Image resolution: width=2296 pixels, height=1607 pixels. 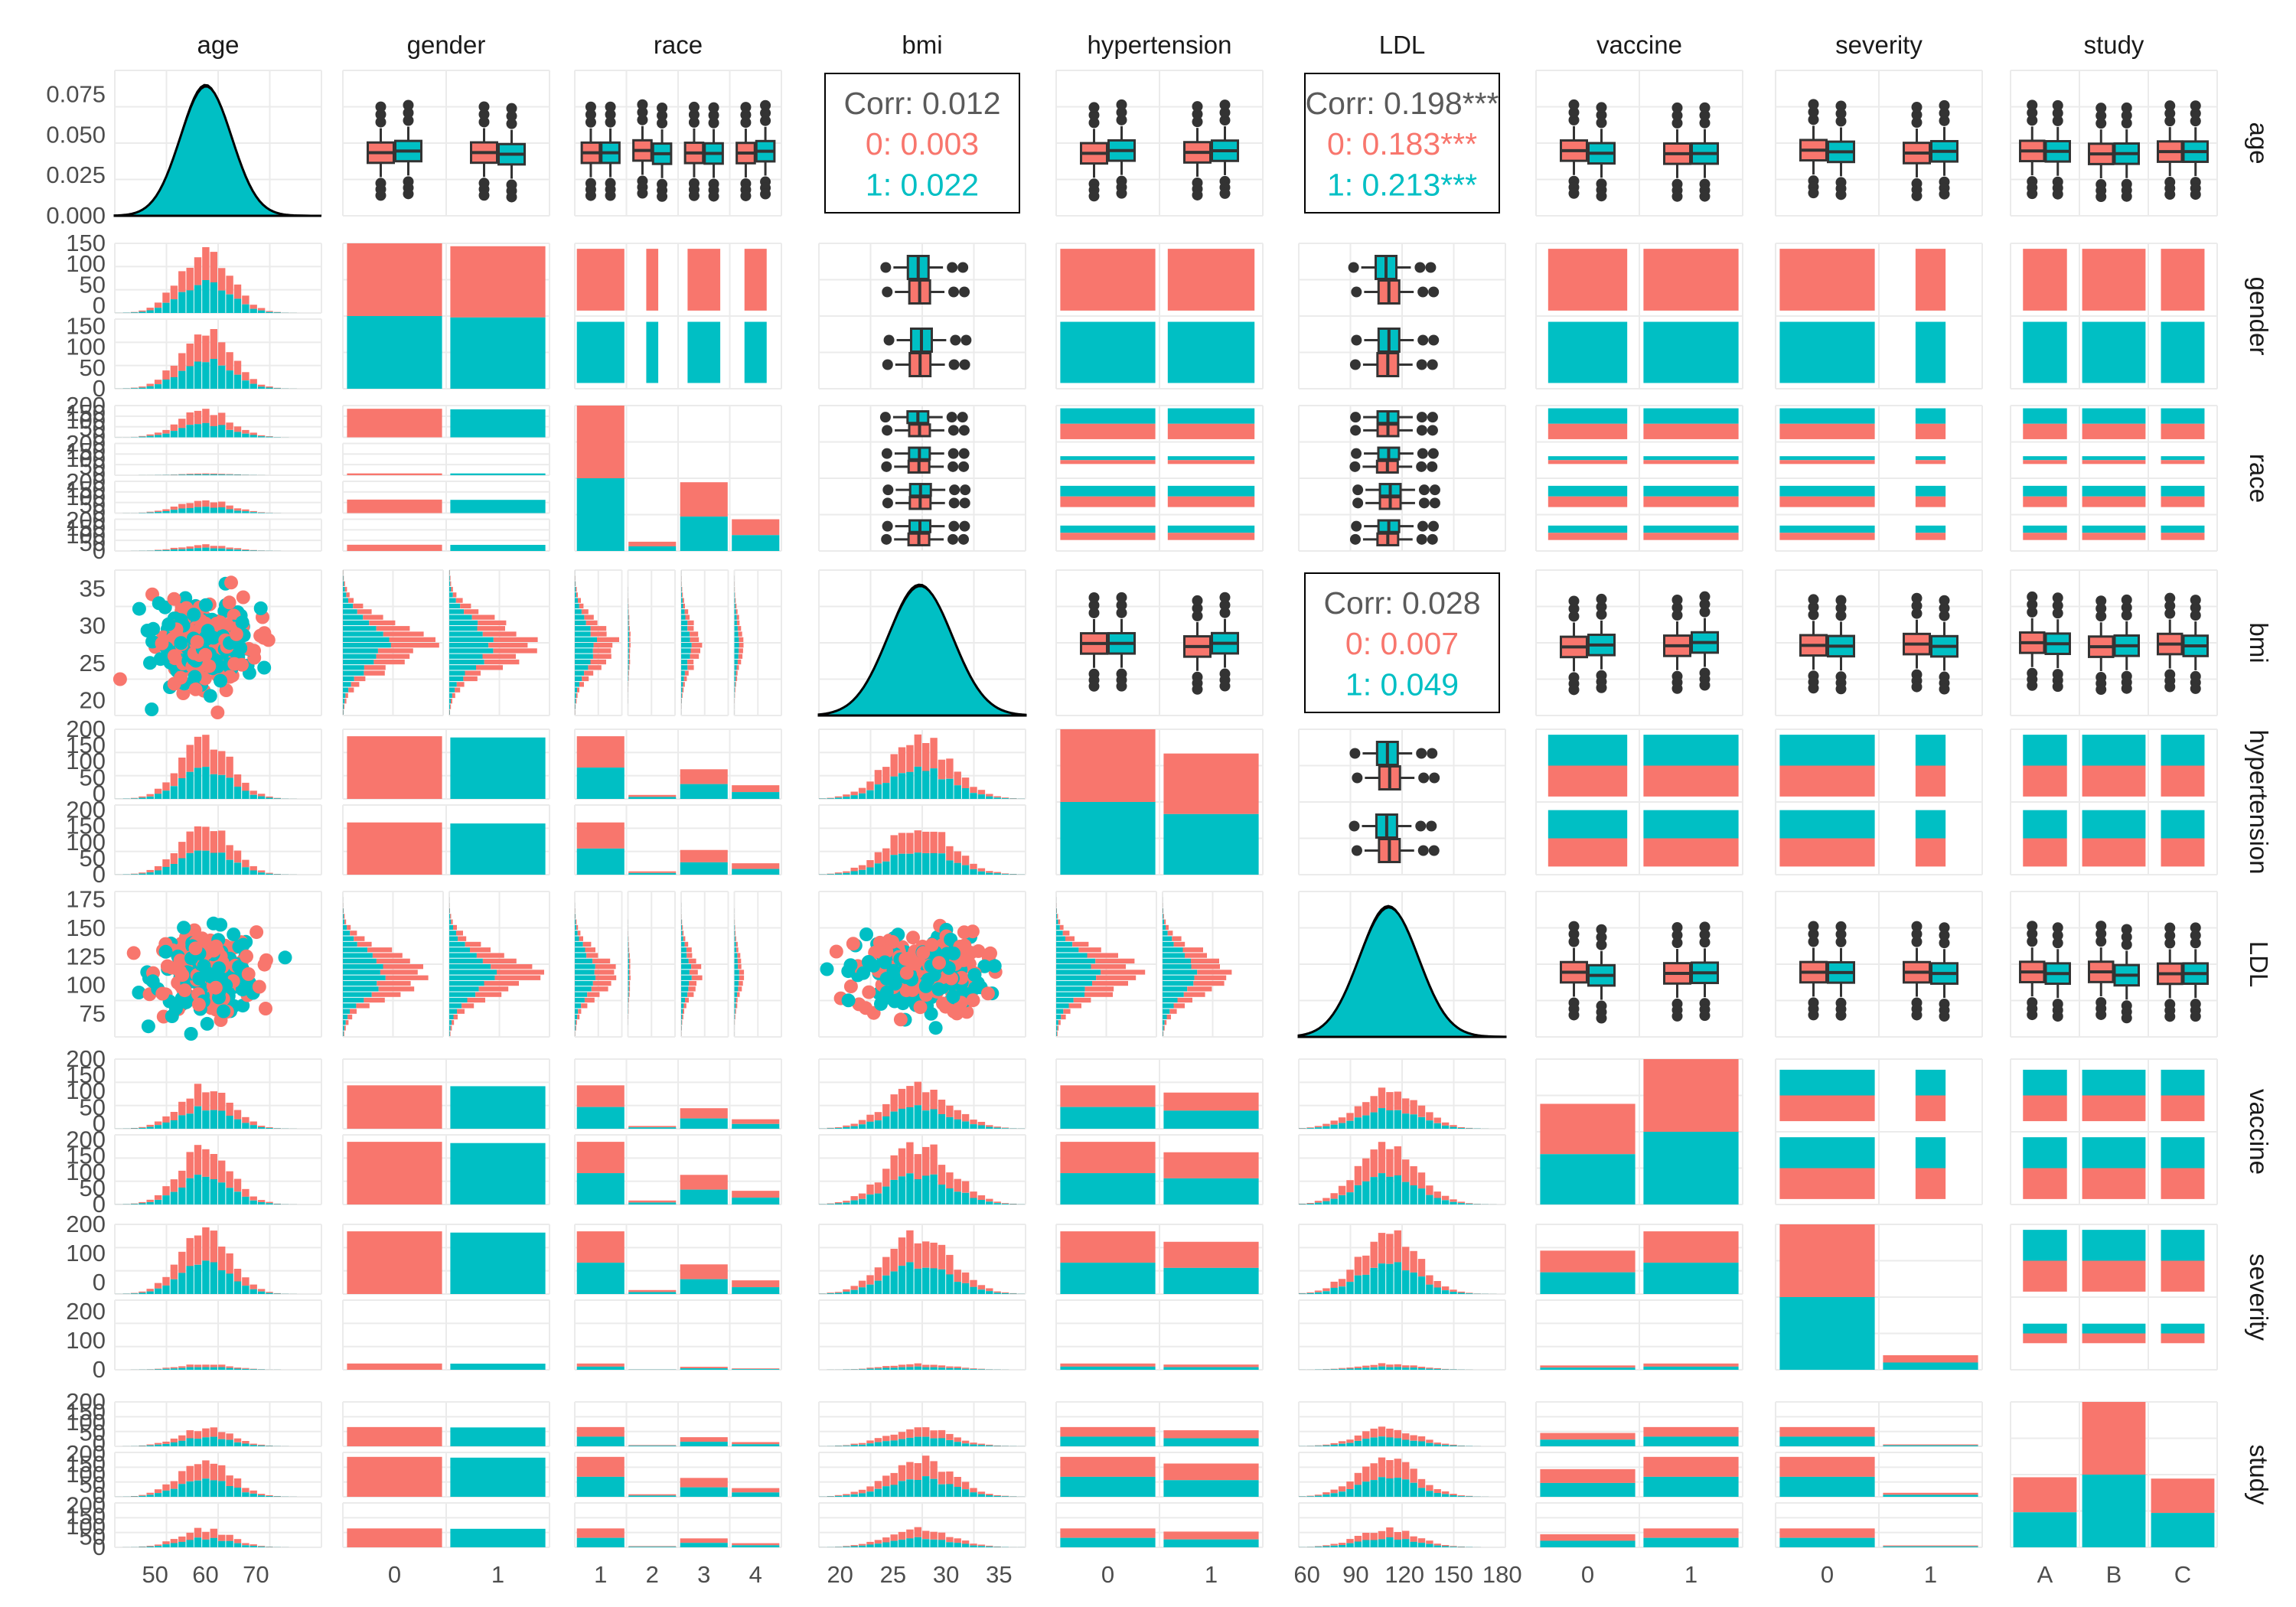 I want to click on panel-hypertension-age, so click(x=218, y=802).